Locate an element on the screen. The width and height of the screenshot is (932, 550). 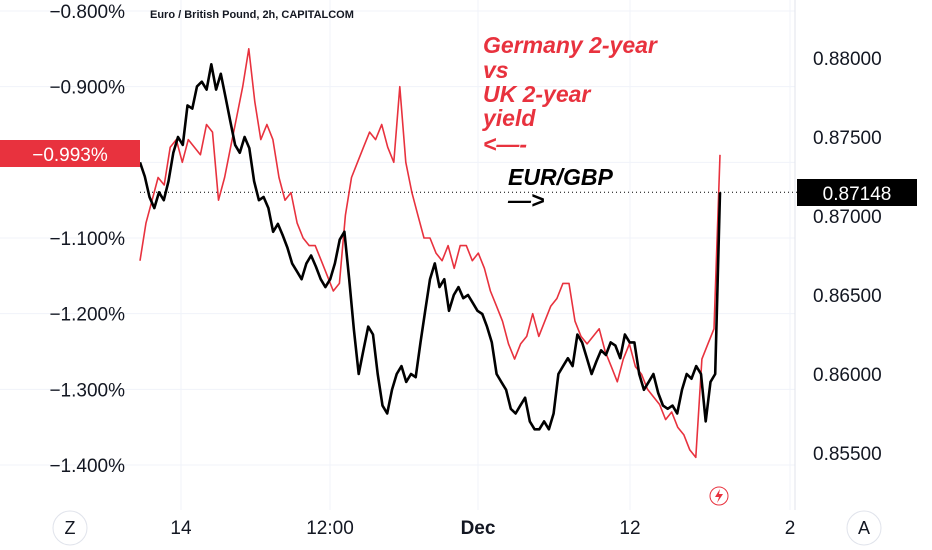
x-tick-label: 12:00 is located at coordinates (330, 528).